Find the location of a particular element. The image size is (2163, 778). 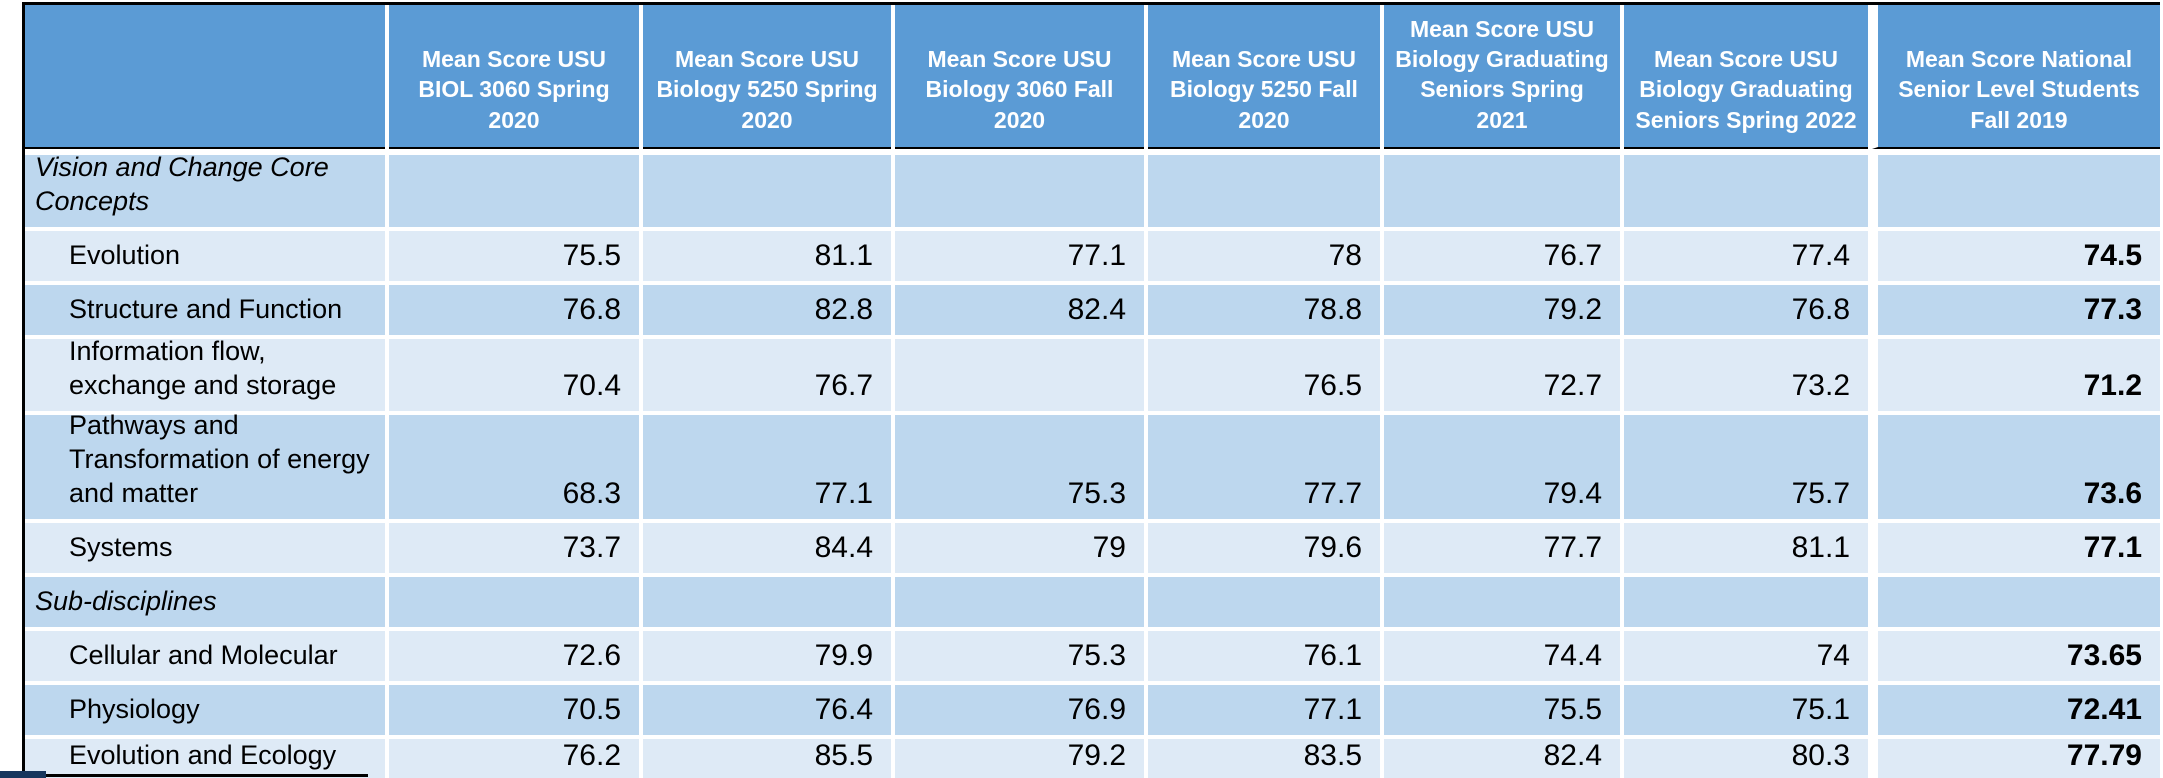

score-cell: 77.79 is located at coordinates (2016, 758).